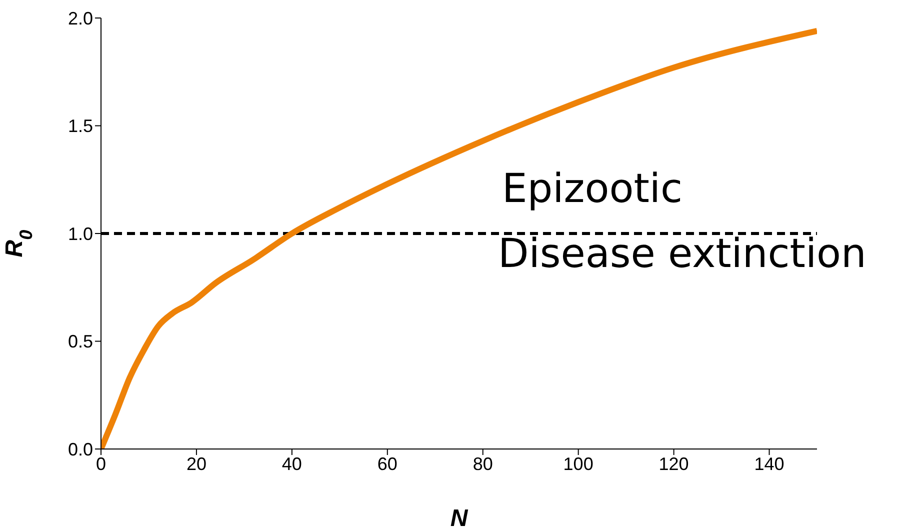 The height and width of the screenshot is (528, 924). Describe the element at coordinates (101, 464) in the screenshot. I see `x-tick-label: 0` at that location.